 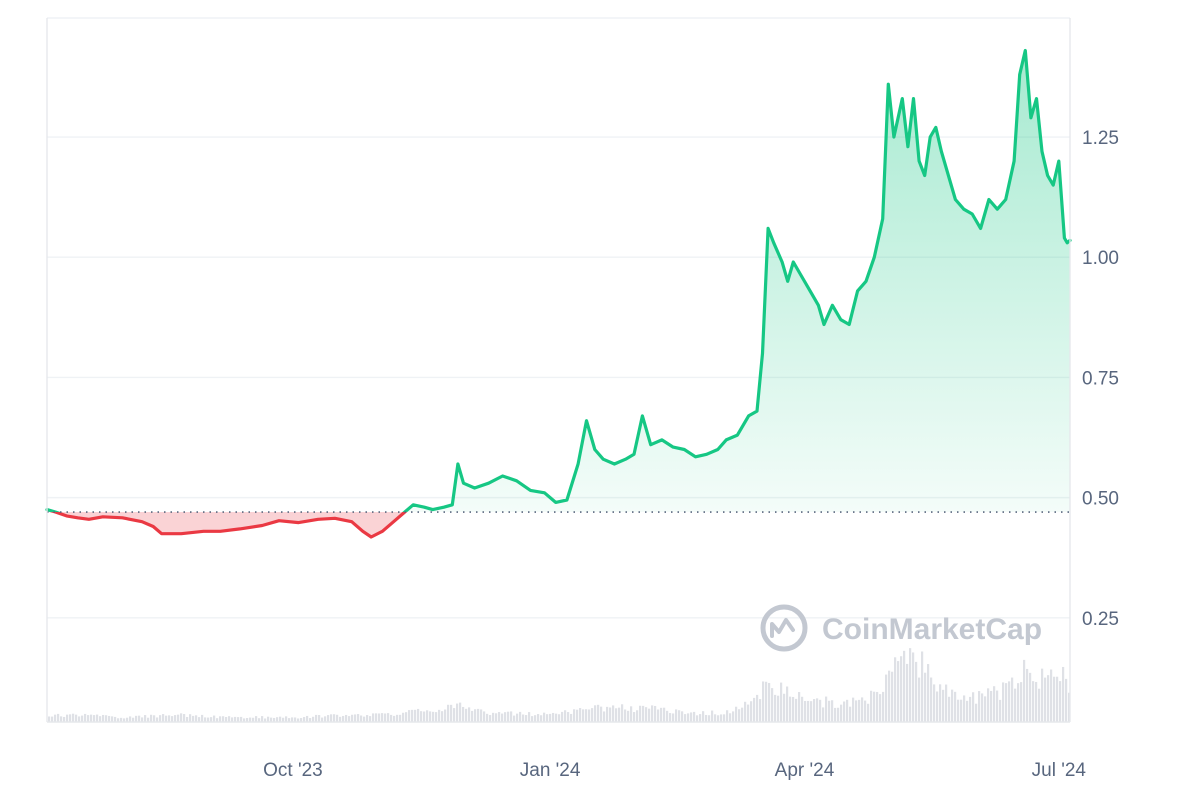 I want to click on y-tick-label: 0.50, so click(x=1100, y=499).